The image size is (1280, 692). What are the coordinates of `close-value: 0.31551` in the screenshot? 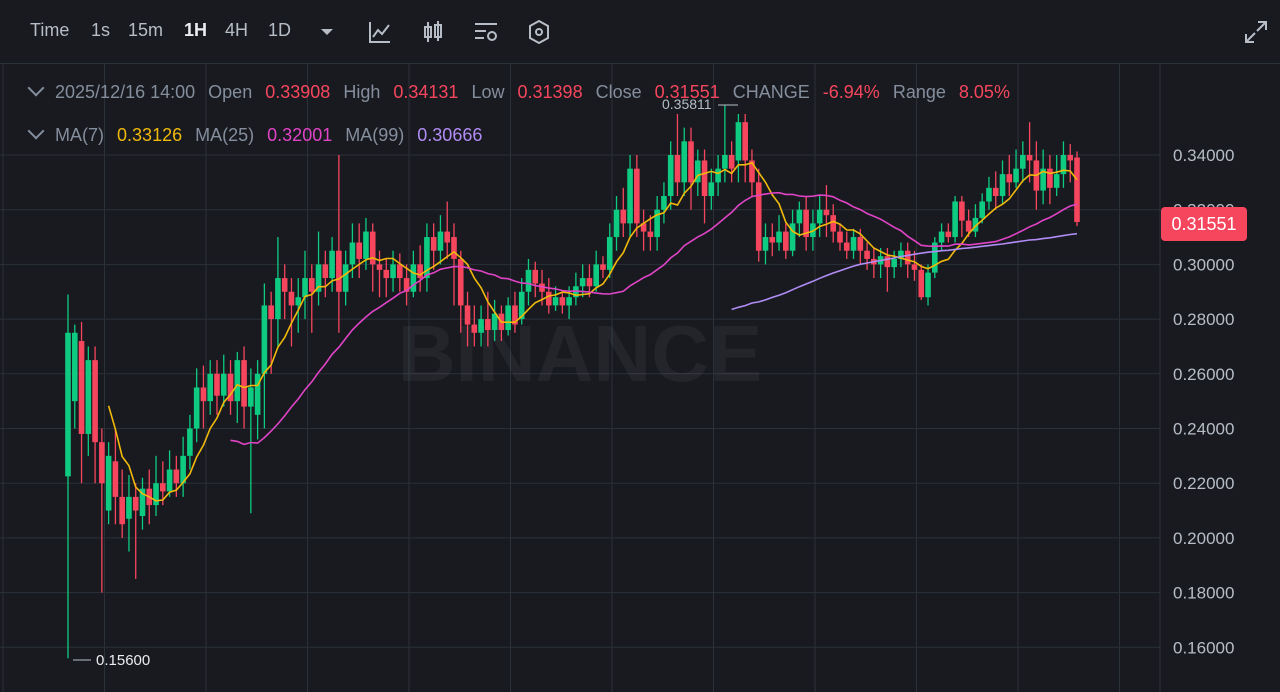 It's located at (687, 92).